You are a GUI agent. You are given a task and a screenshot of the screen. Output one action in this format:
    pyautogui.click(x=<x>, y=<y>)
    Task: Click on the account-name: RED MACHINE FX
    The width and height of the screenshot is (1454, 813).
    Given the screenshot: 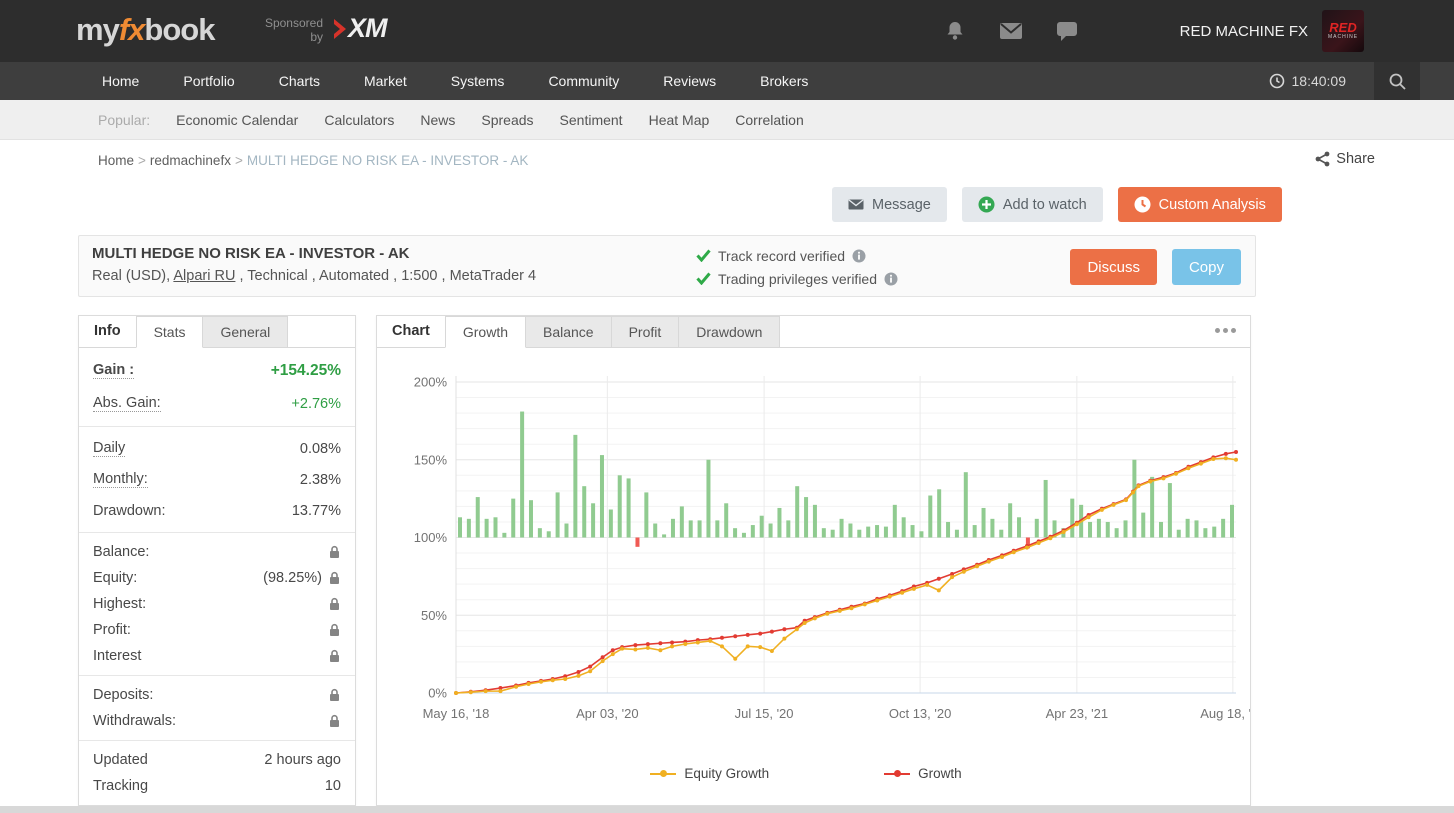 What is the action you would take?
    pyautogui.click(x=1243, y=31)
    